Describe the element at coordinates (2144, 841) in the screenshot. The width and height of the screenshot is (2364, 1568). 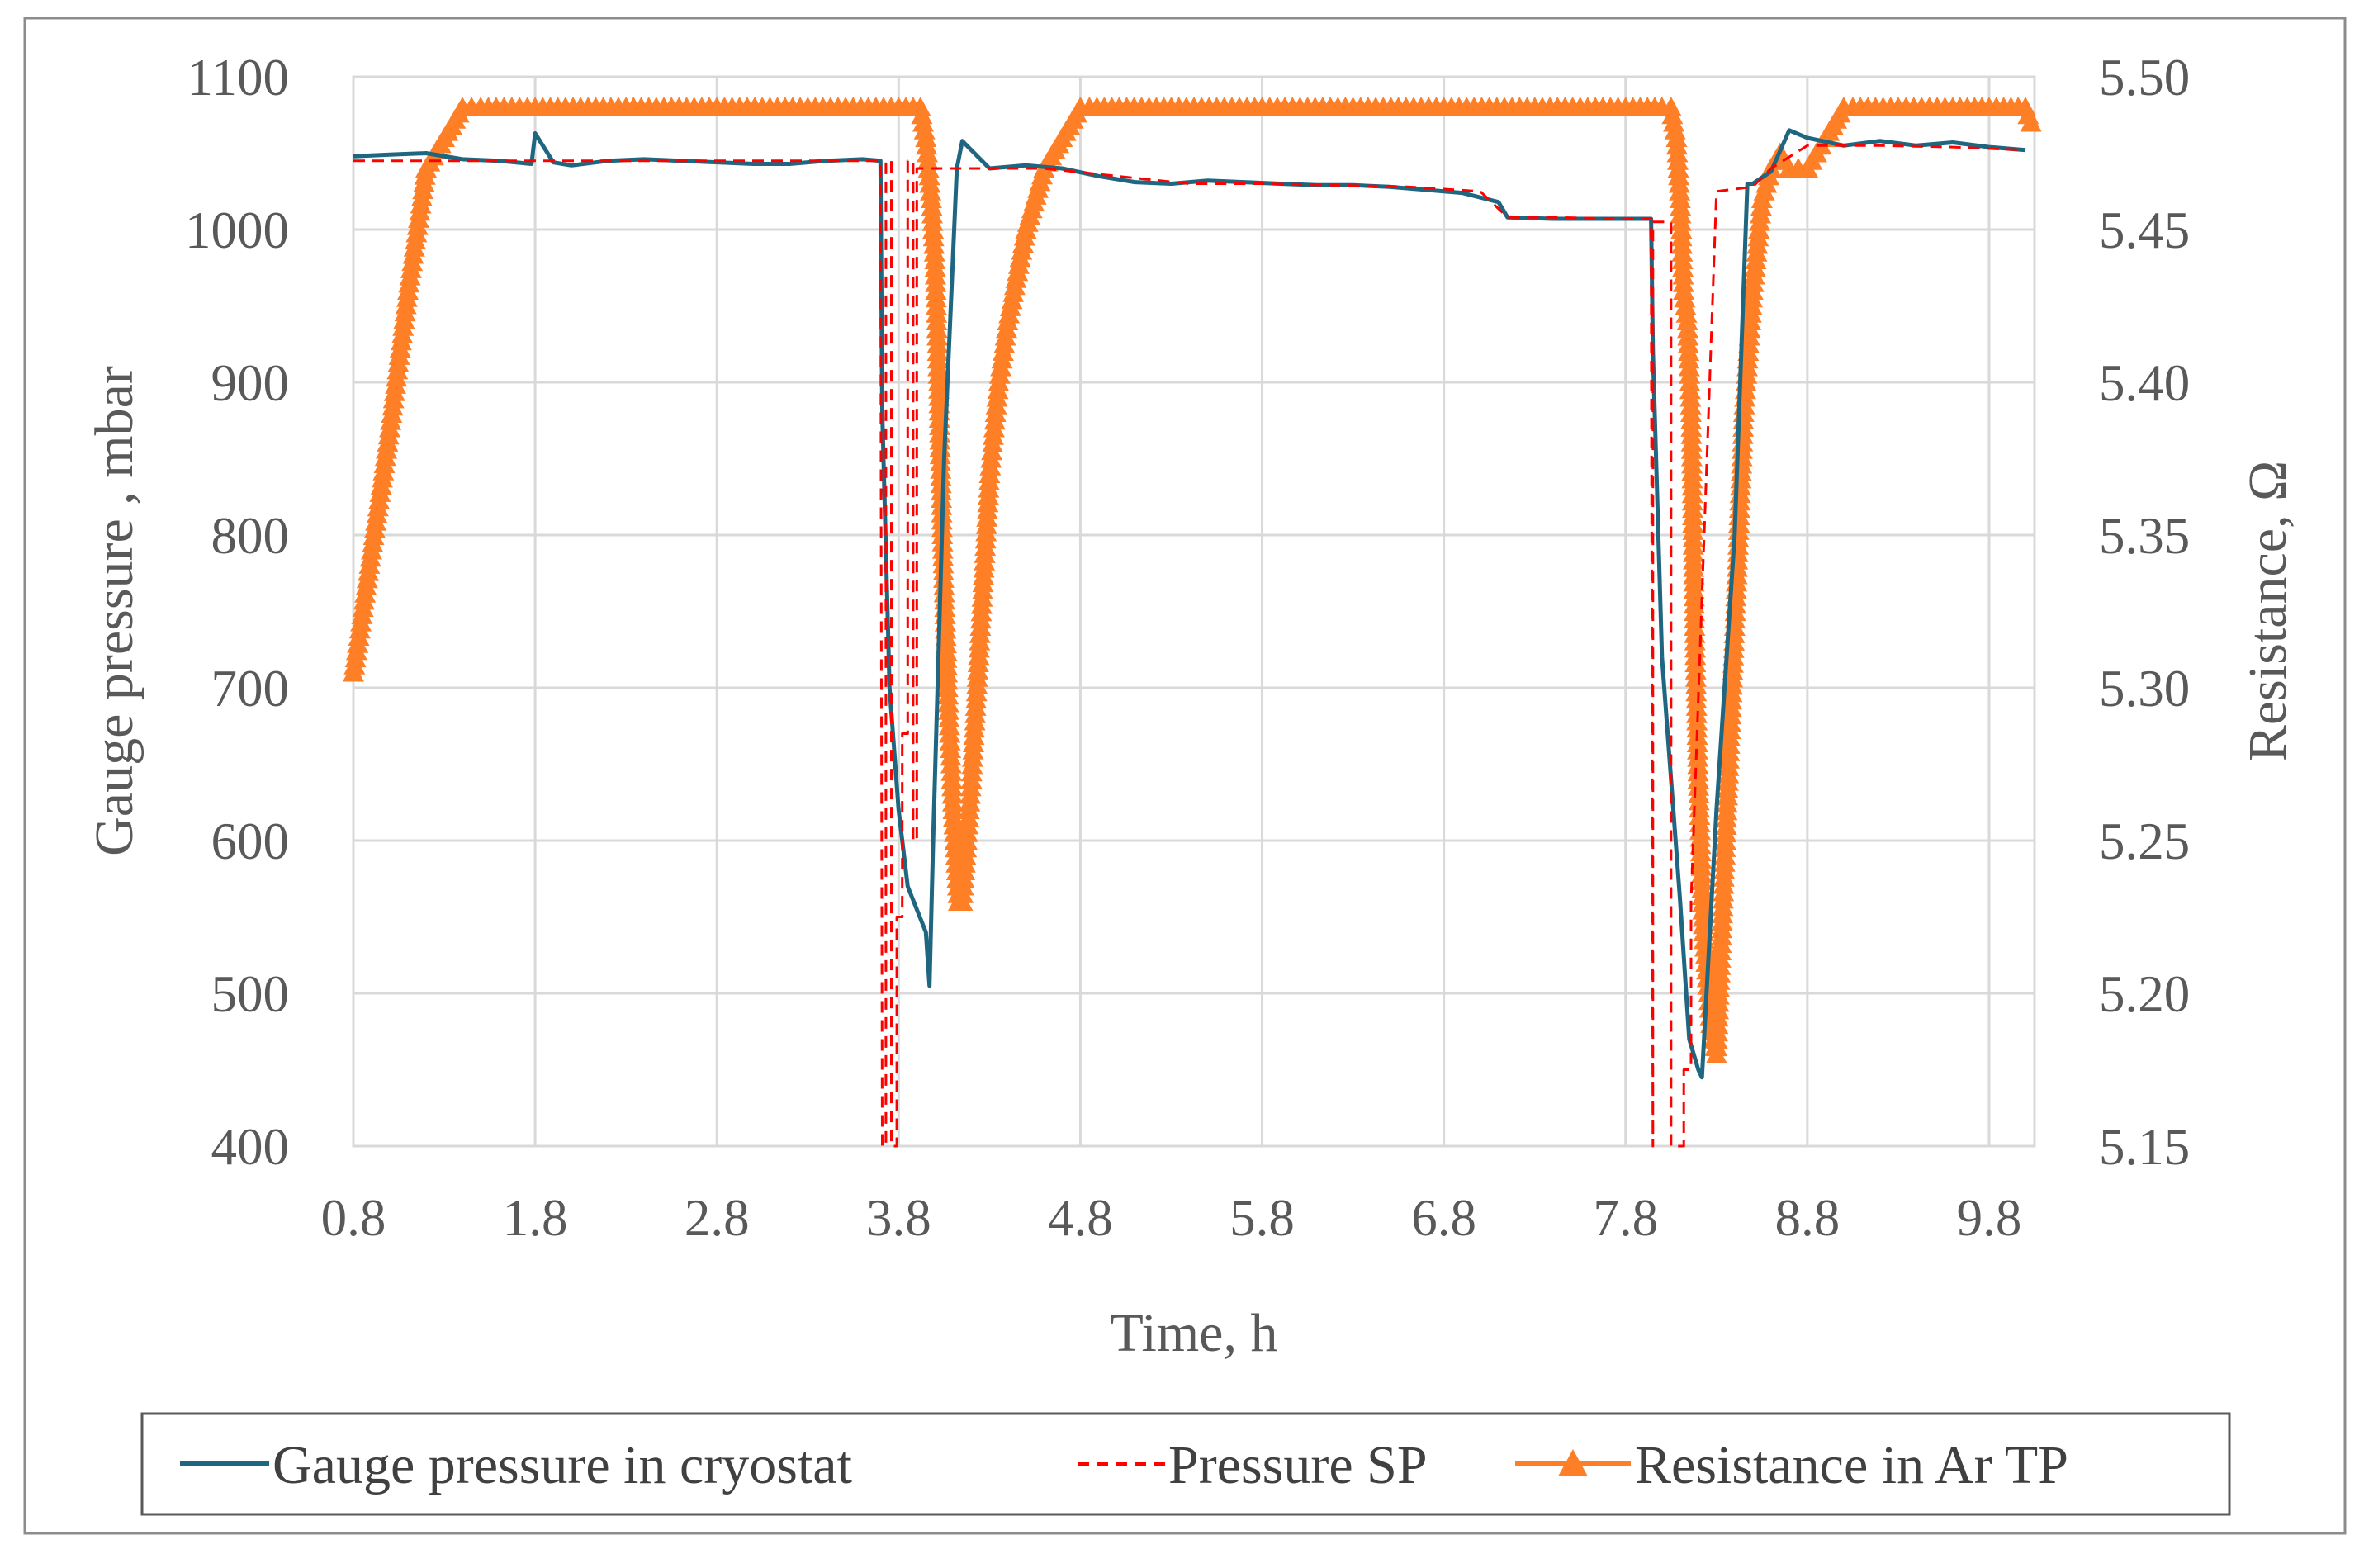
I see `y-right-tick-label: 5.25` at that location.